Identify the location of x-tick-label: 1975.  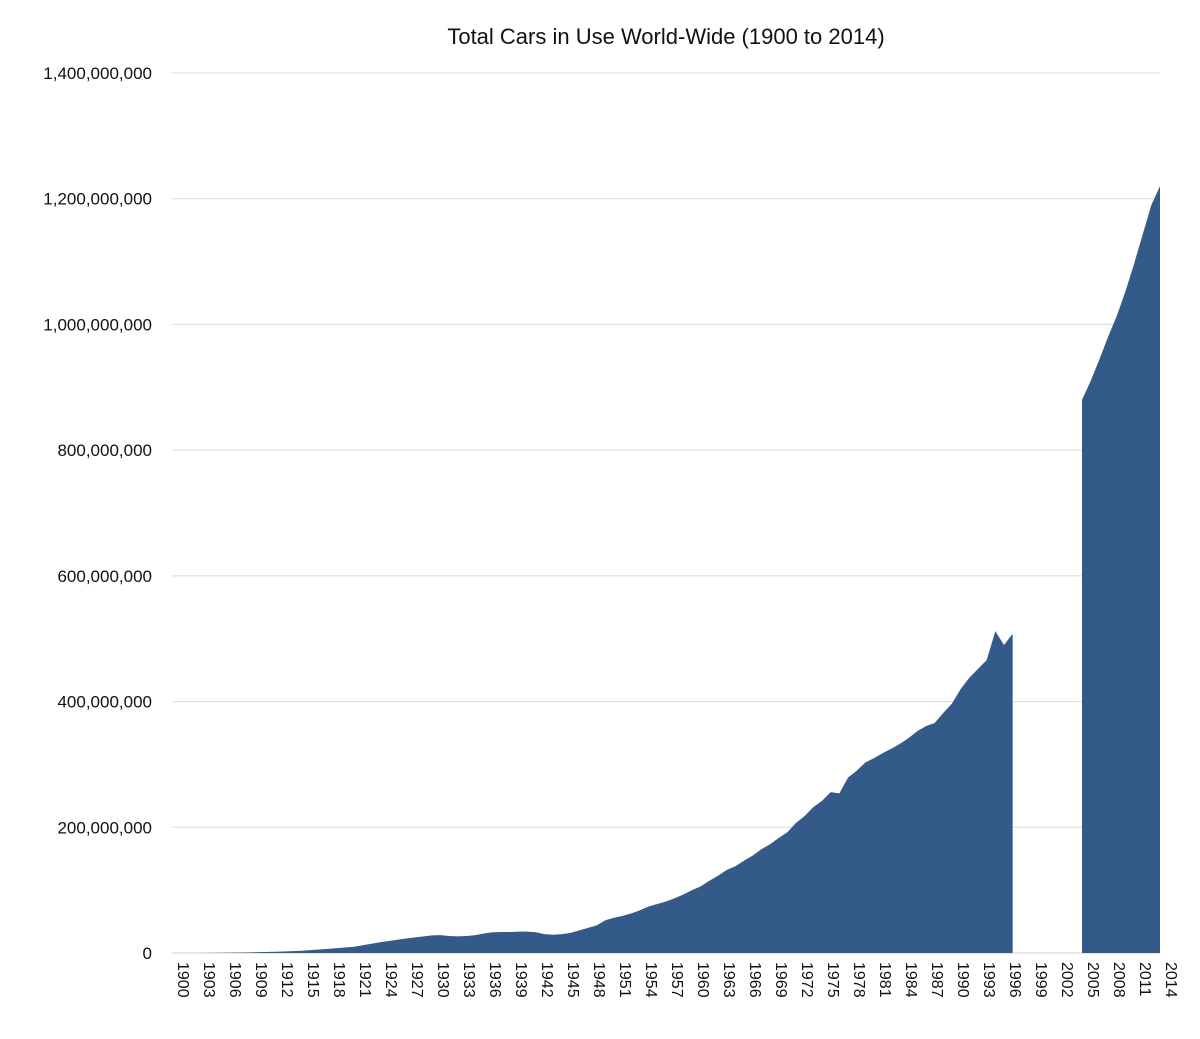
(832, 980).